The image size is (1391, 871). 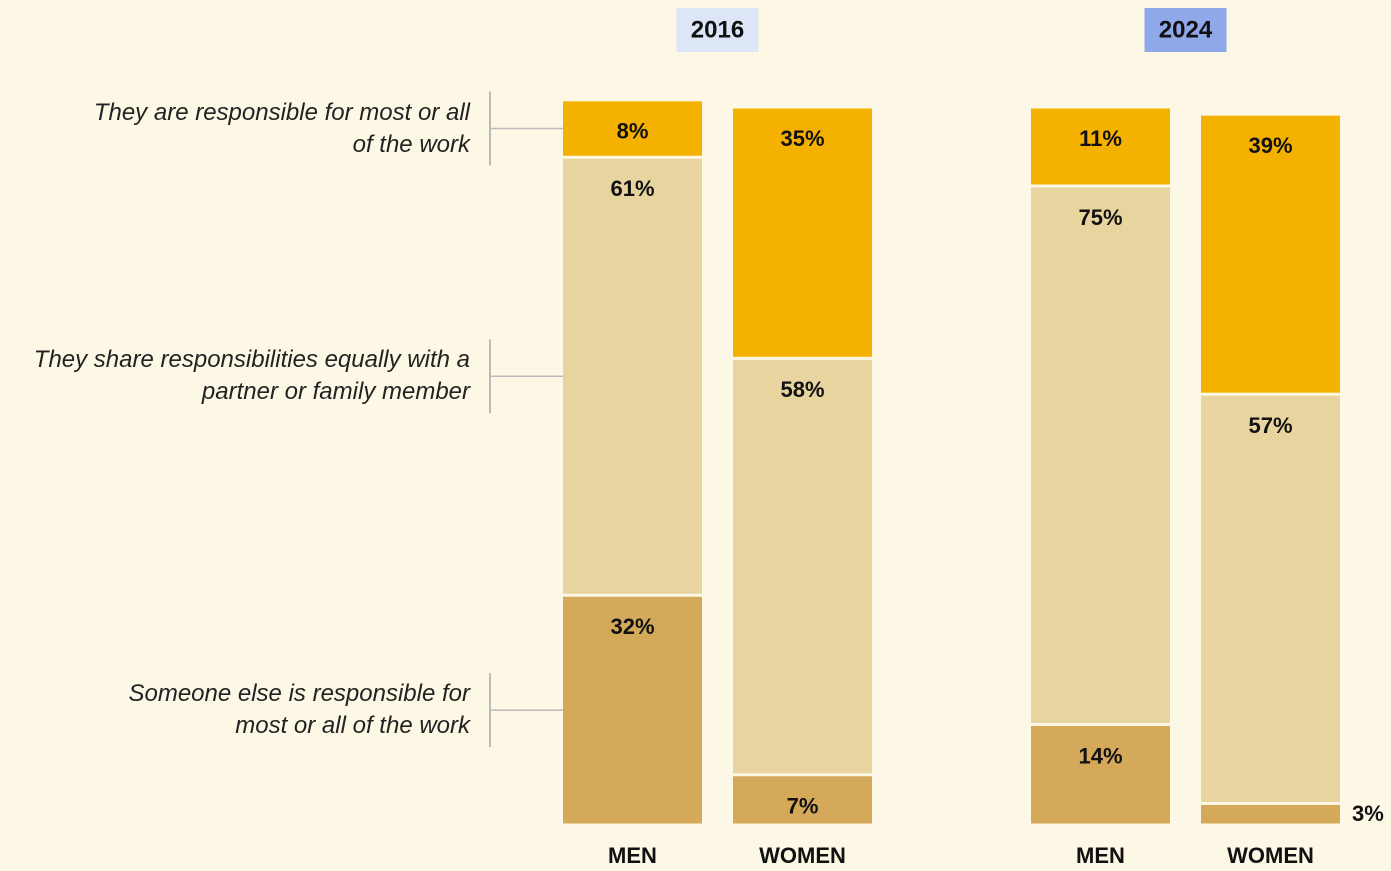 What do you see at coordinates (1270, 425) in the screenshot?
I see `data-label: 57%` at bounding box center [1270, 425].